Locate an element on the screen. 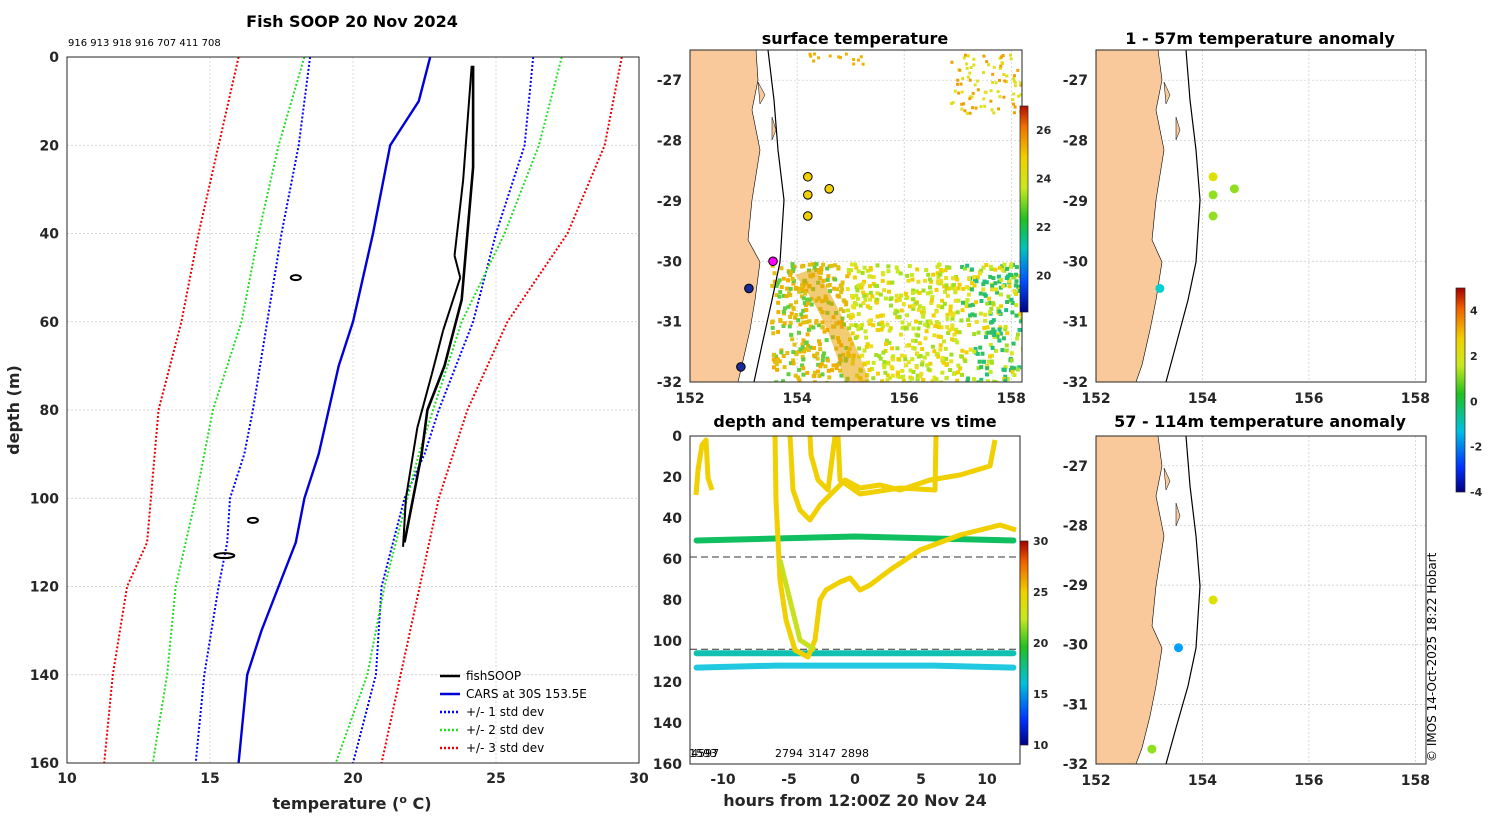 This screenshot has width=1500, height=820. anom-top-ytick-label: -28 is located at coordinates (1075, 142).